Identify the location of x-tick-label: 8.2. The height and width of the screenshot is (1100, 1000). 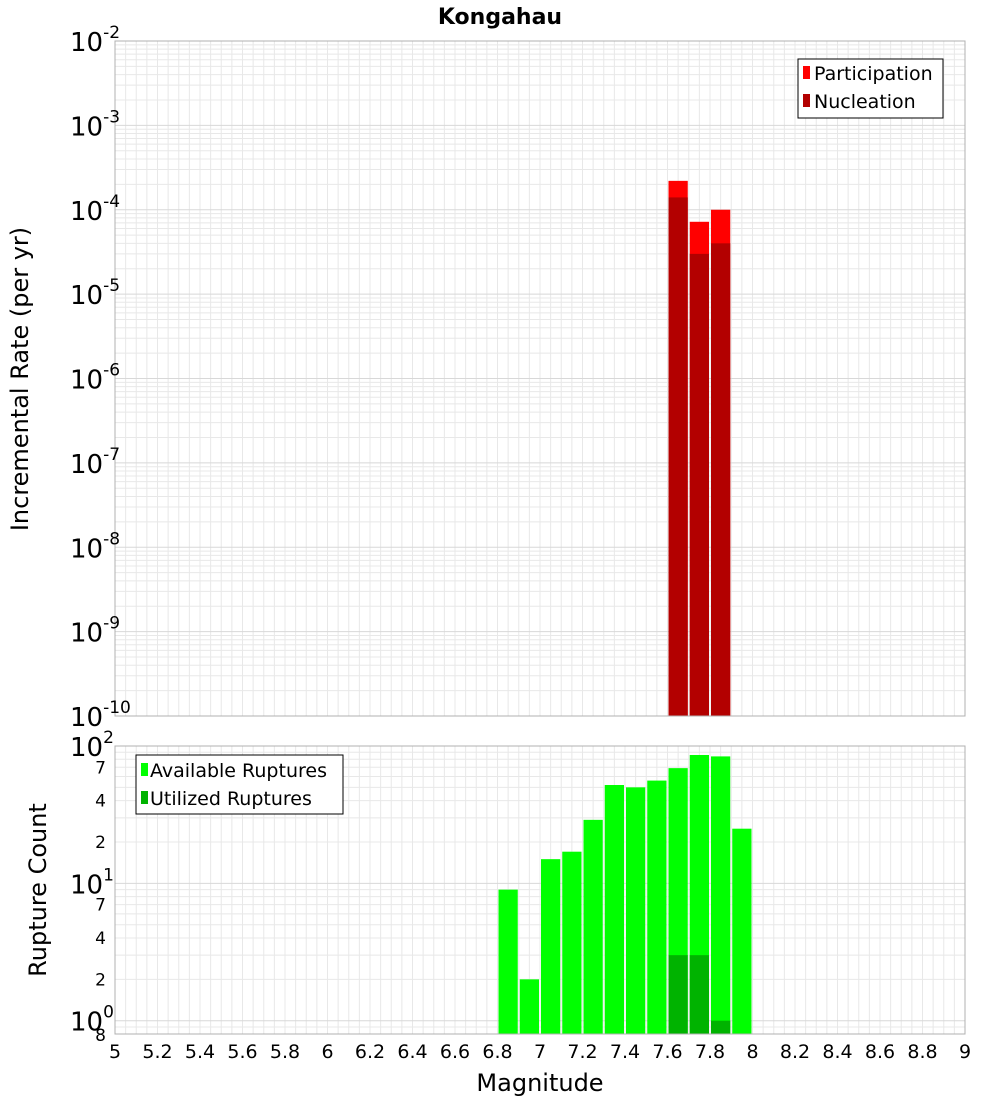
(795, 1052).